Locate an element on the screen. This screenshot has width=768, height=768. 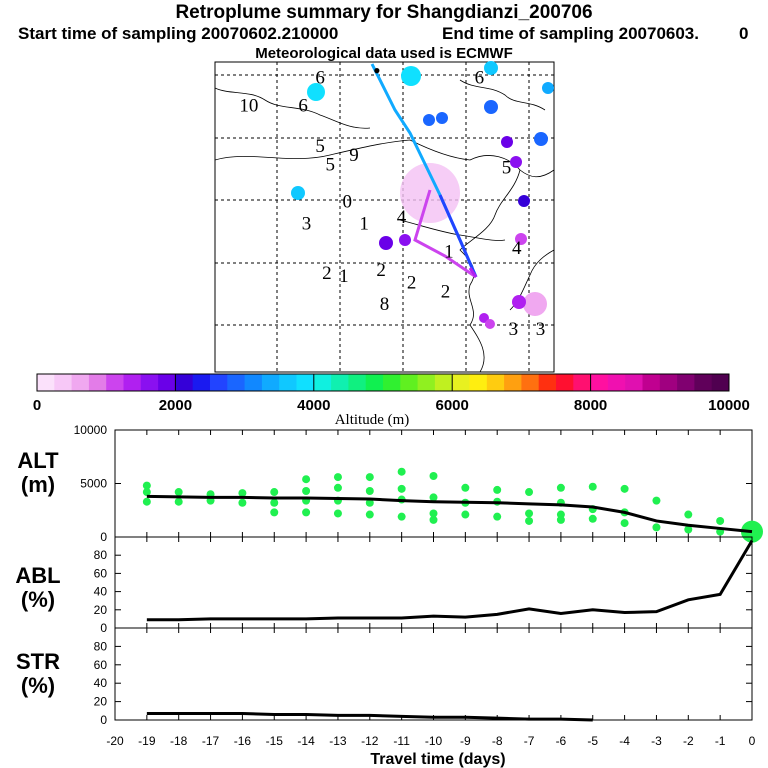
series-line-abl is located at coordinates (450, 580).